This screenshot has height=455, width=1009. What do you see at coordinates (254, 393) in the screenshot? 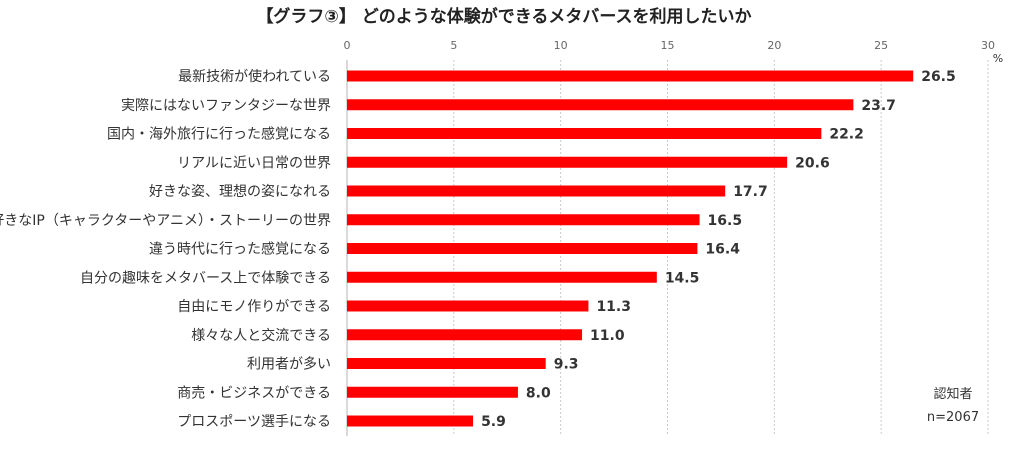
I see `category-label: 商売・ビジネスができる` at bounding box center [254, 393].